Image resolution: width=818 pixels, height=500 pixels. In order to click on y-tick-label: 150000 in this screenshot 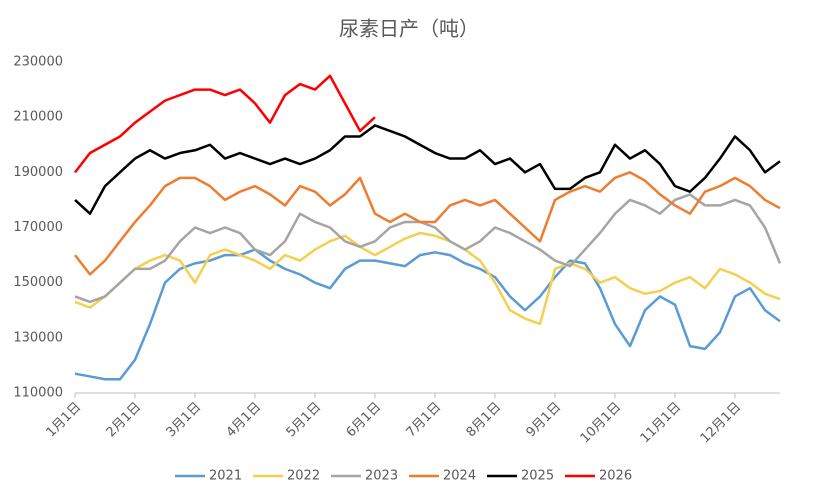, I will do `click(38, 282)`.